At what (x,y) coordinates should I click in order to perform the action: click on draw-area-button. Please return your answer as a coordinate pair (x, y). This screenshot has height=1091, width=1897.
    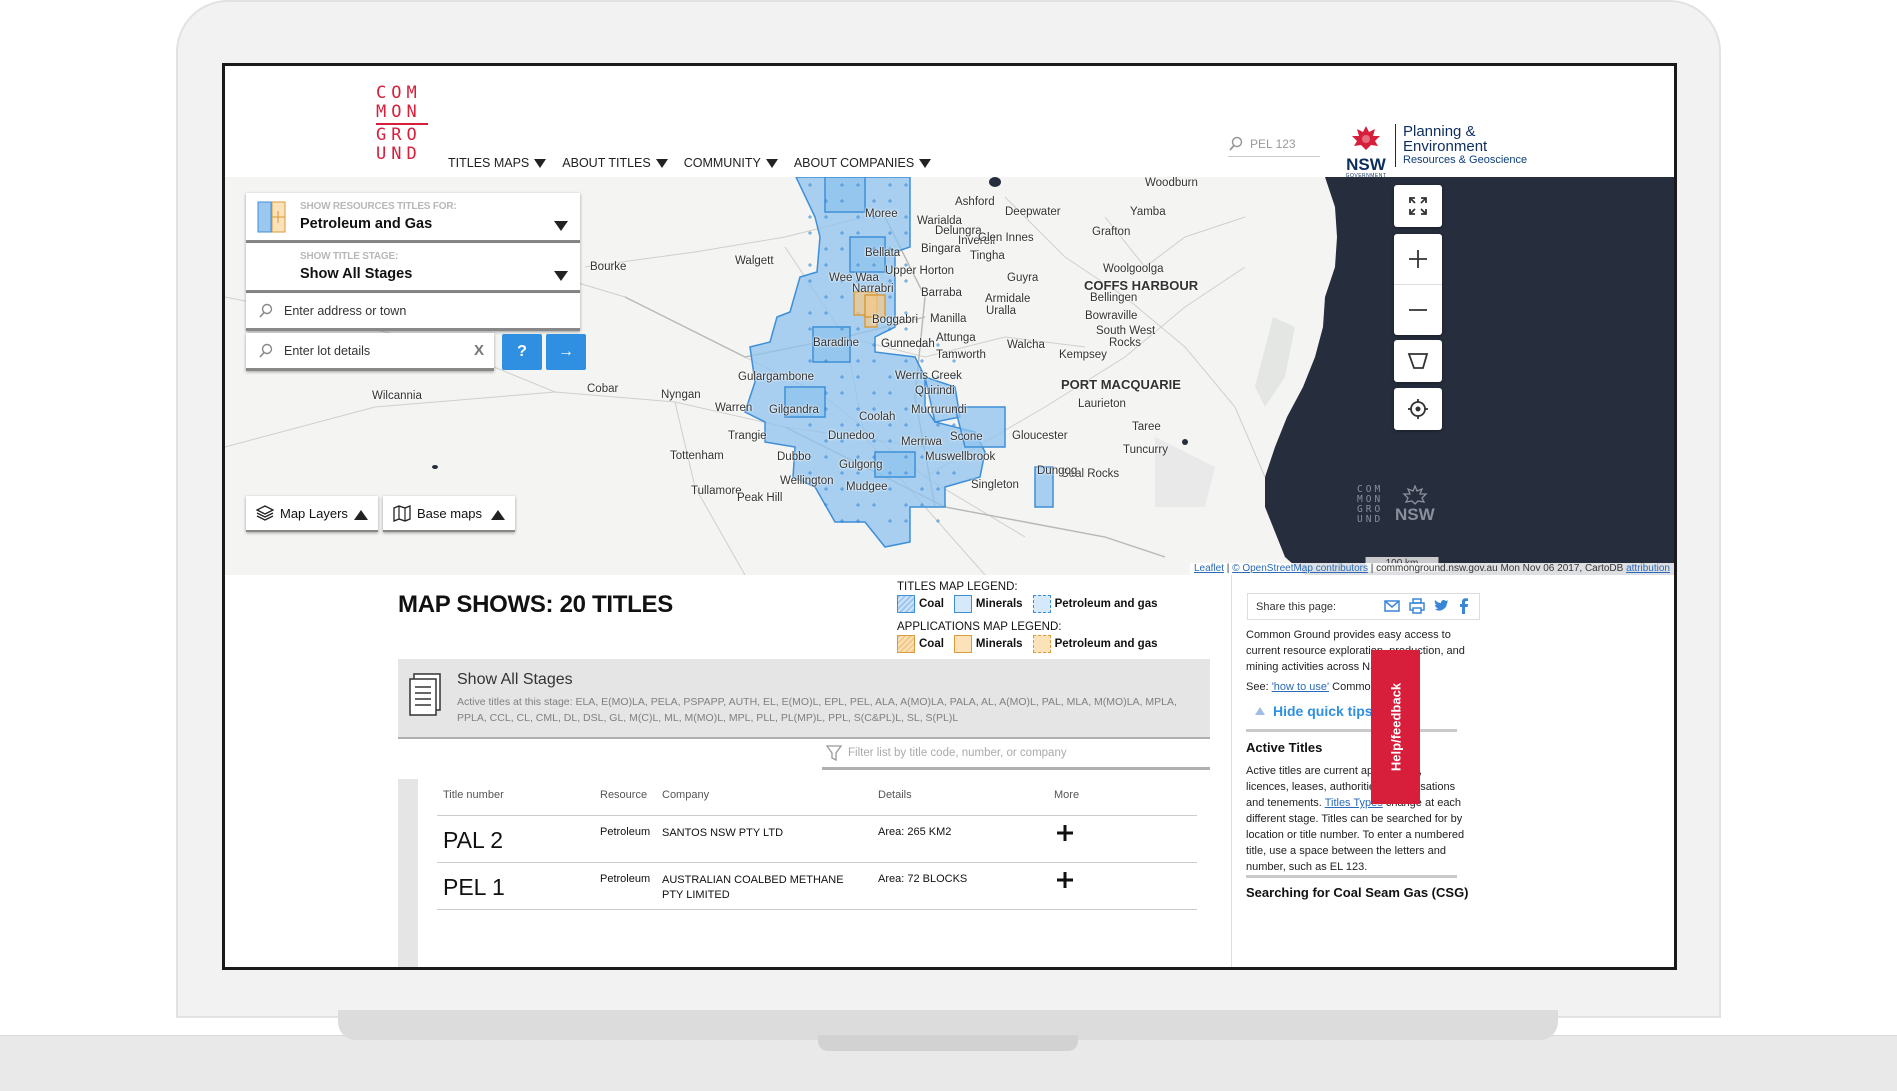
    Looking at the image, I should click on (1418, 361).